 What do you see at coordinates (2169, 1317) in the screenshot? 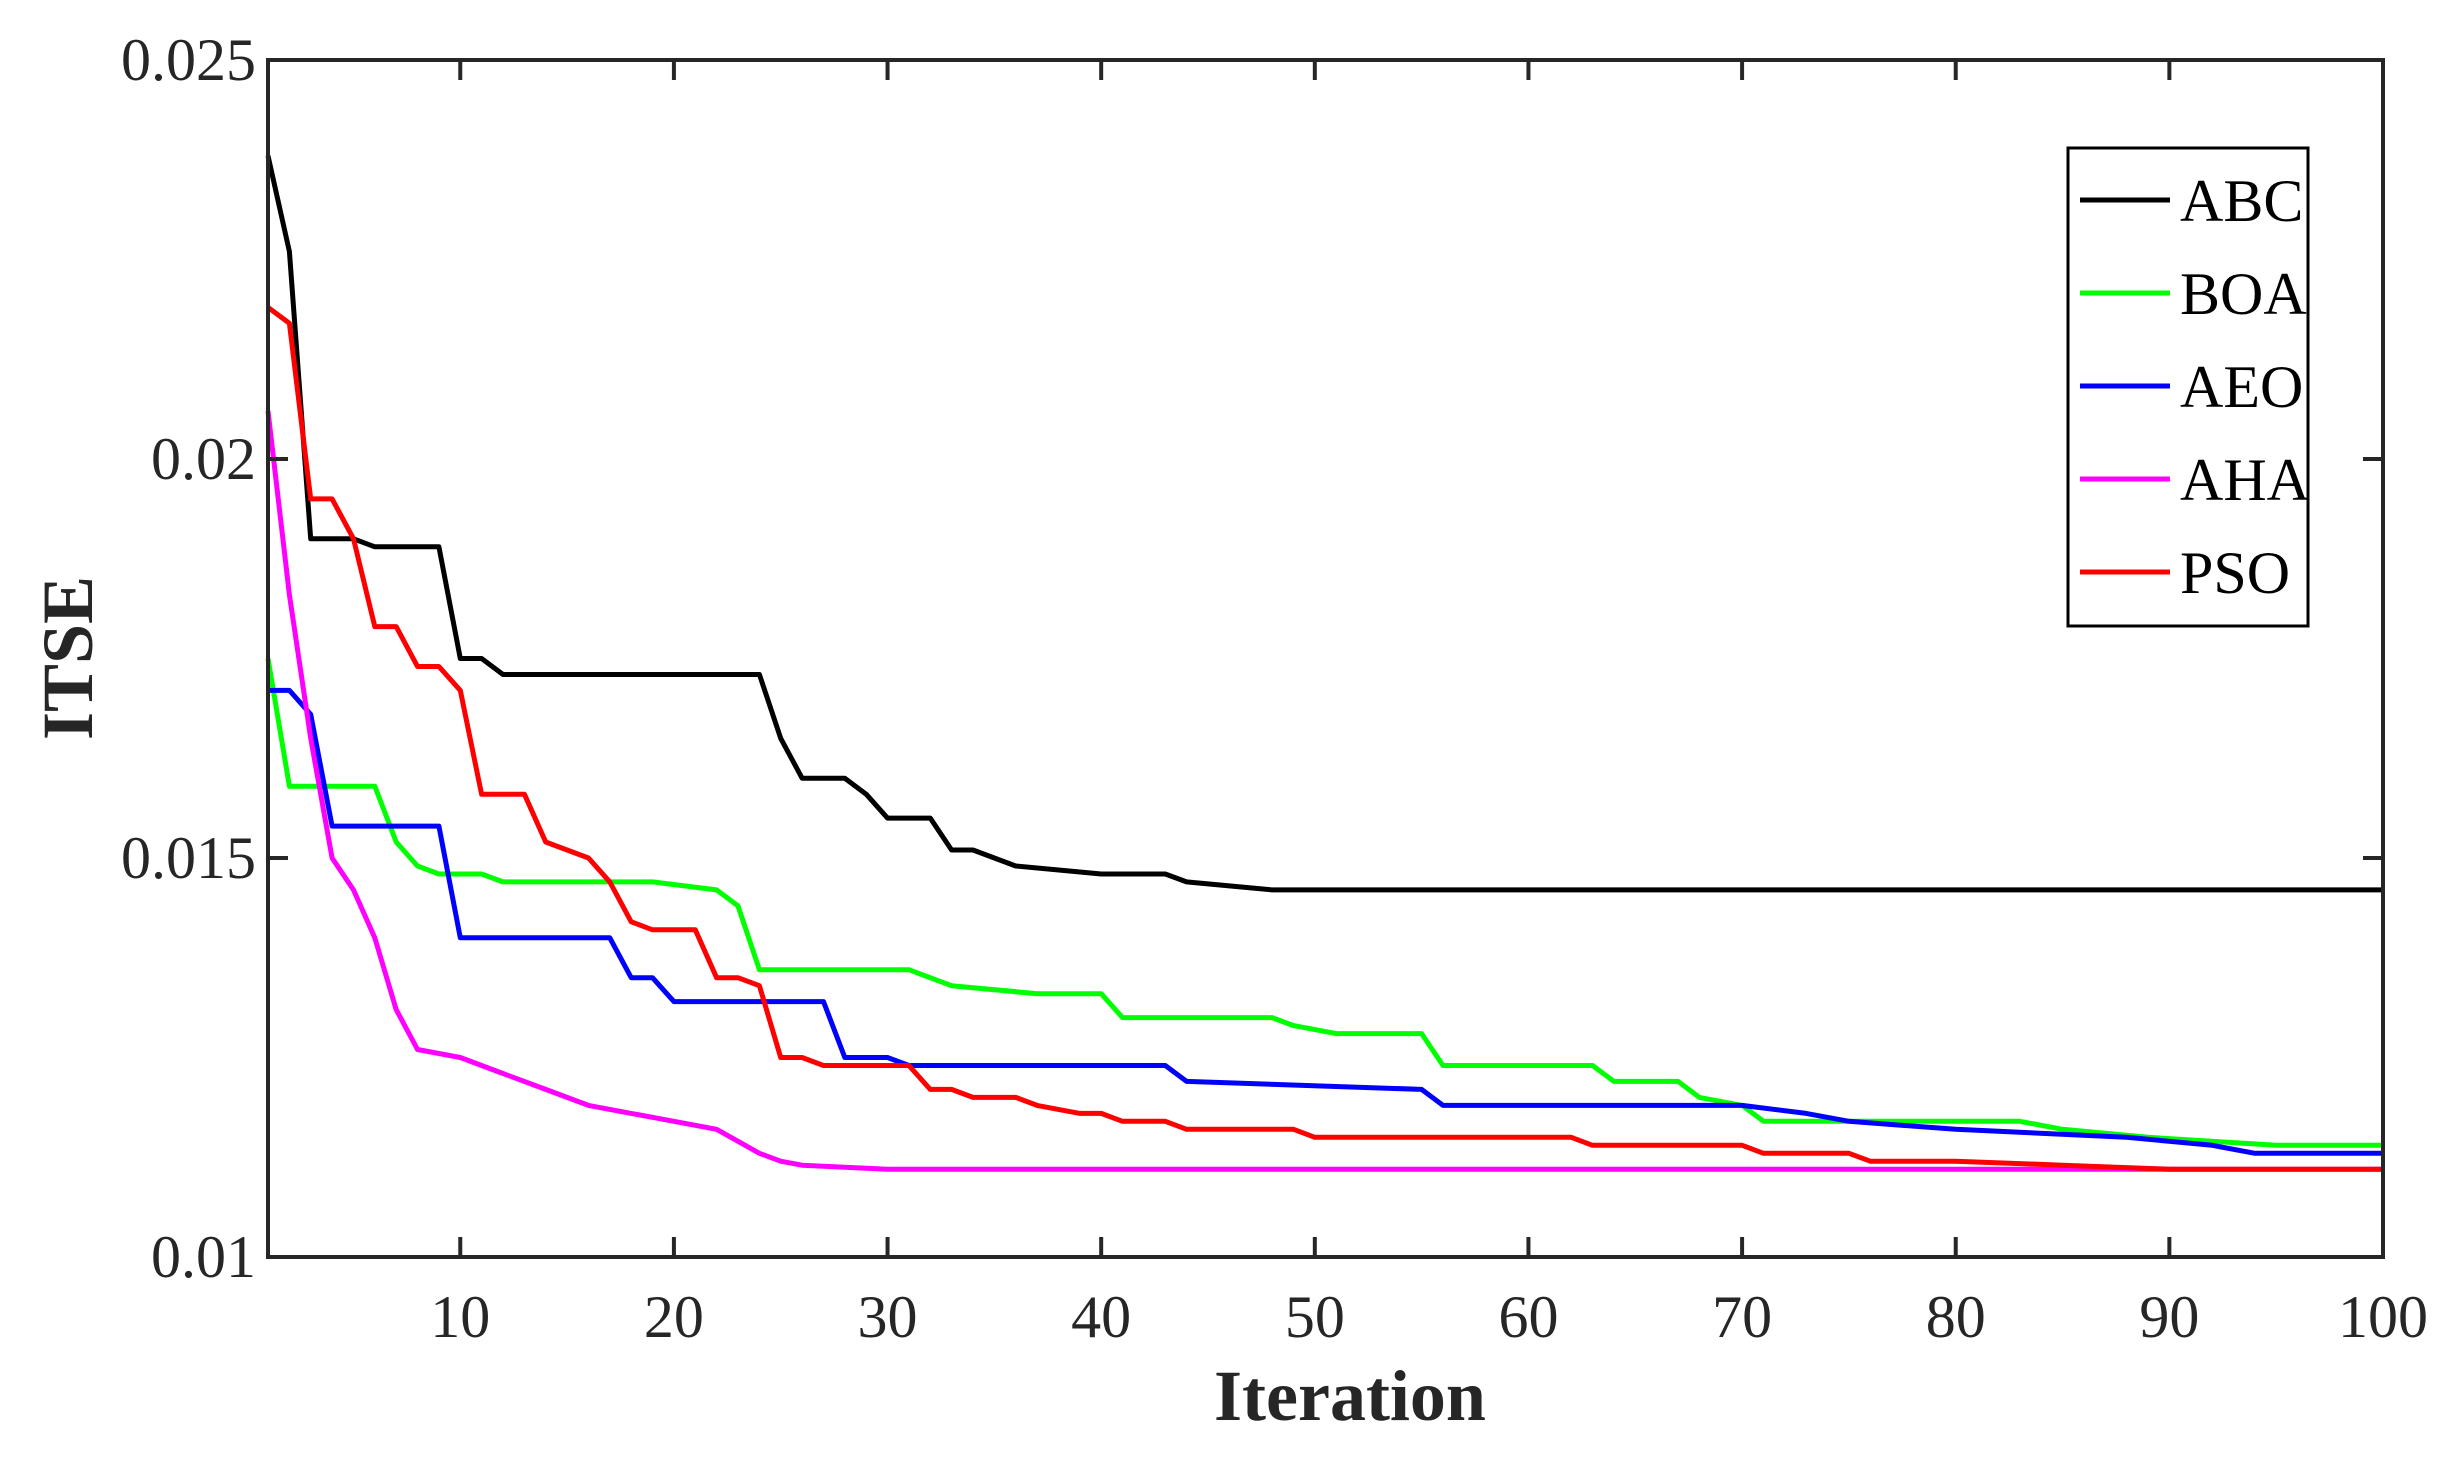
I see `x-tick-label: 90` at bounding box center [2169, 1317].